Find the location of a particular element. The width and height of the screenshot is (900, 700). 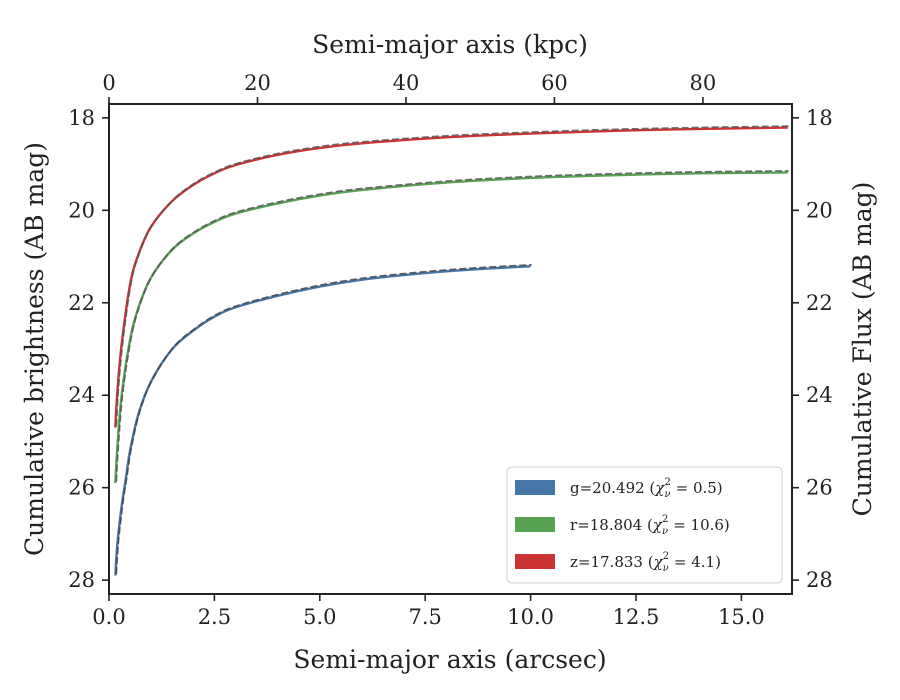

x-tick-label: 15.0 is located at coordinates (741, 617).